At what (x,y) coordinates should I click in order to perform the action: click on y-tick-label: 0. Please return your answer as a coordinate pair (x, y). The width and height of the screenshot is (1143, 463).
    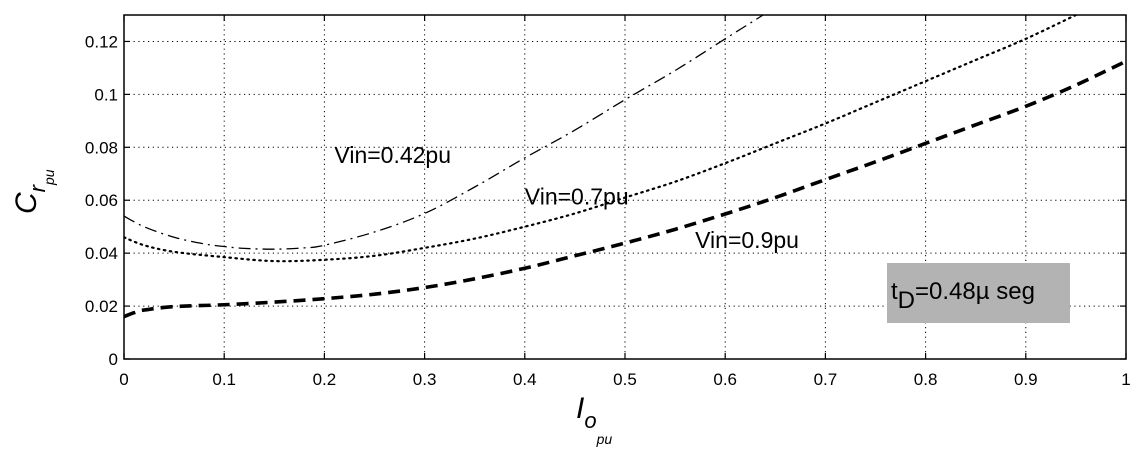
    Looking at the image, I should click on (113, 359).